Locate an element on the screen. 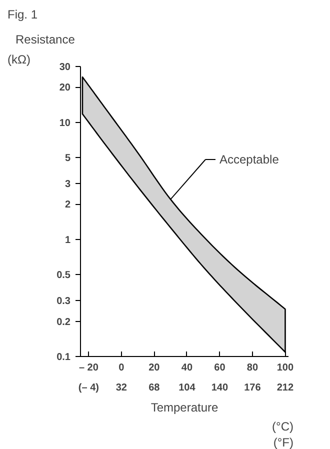 Image resolution: width=330 pixels, height=449 pixels. chart-subtitle: Resistance is located at coordinates (46, 39).